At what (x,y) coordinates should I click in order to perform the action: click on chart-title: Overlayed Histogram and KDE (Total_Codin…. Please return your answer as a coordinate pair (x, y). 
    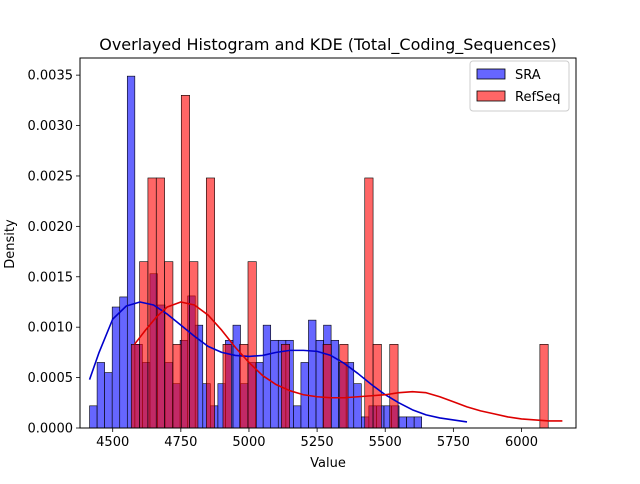
    Looking at the image, I should click on (328, 45).